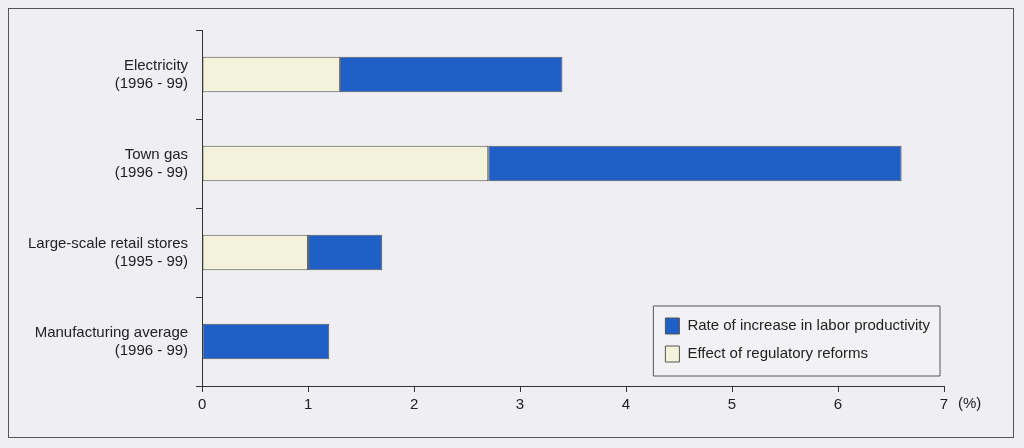 Image resolution: width=1024 pixels, height=448 pixels. What do you see at coordinates (520, 404) in the screenshot?
I see `x-tick-label: 3` at bounding box center [520, 404].